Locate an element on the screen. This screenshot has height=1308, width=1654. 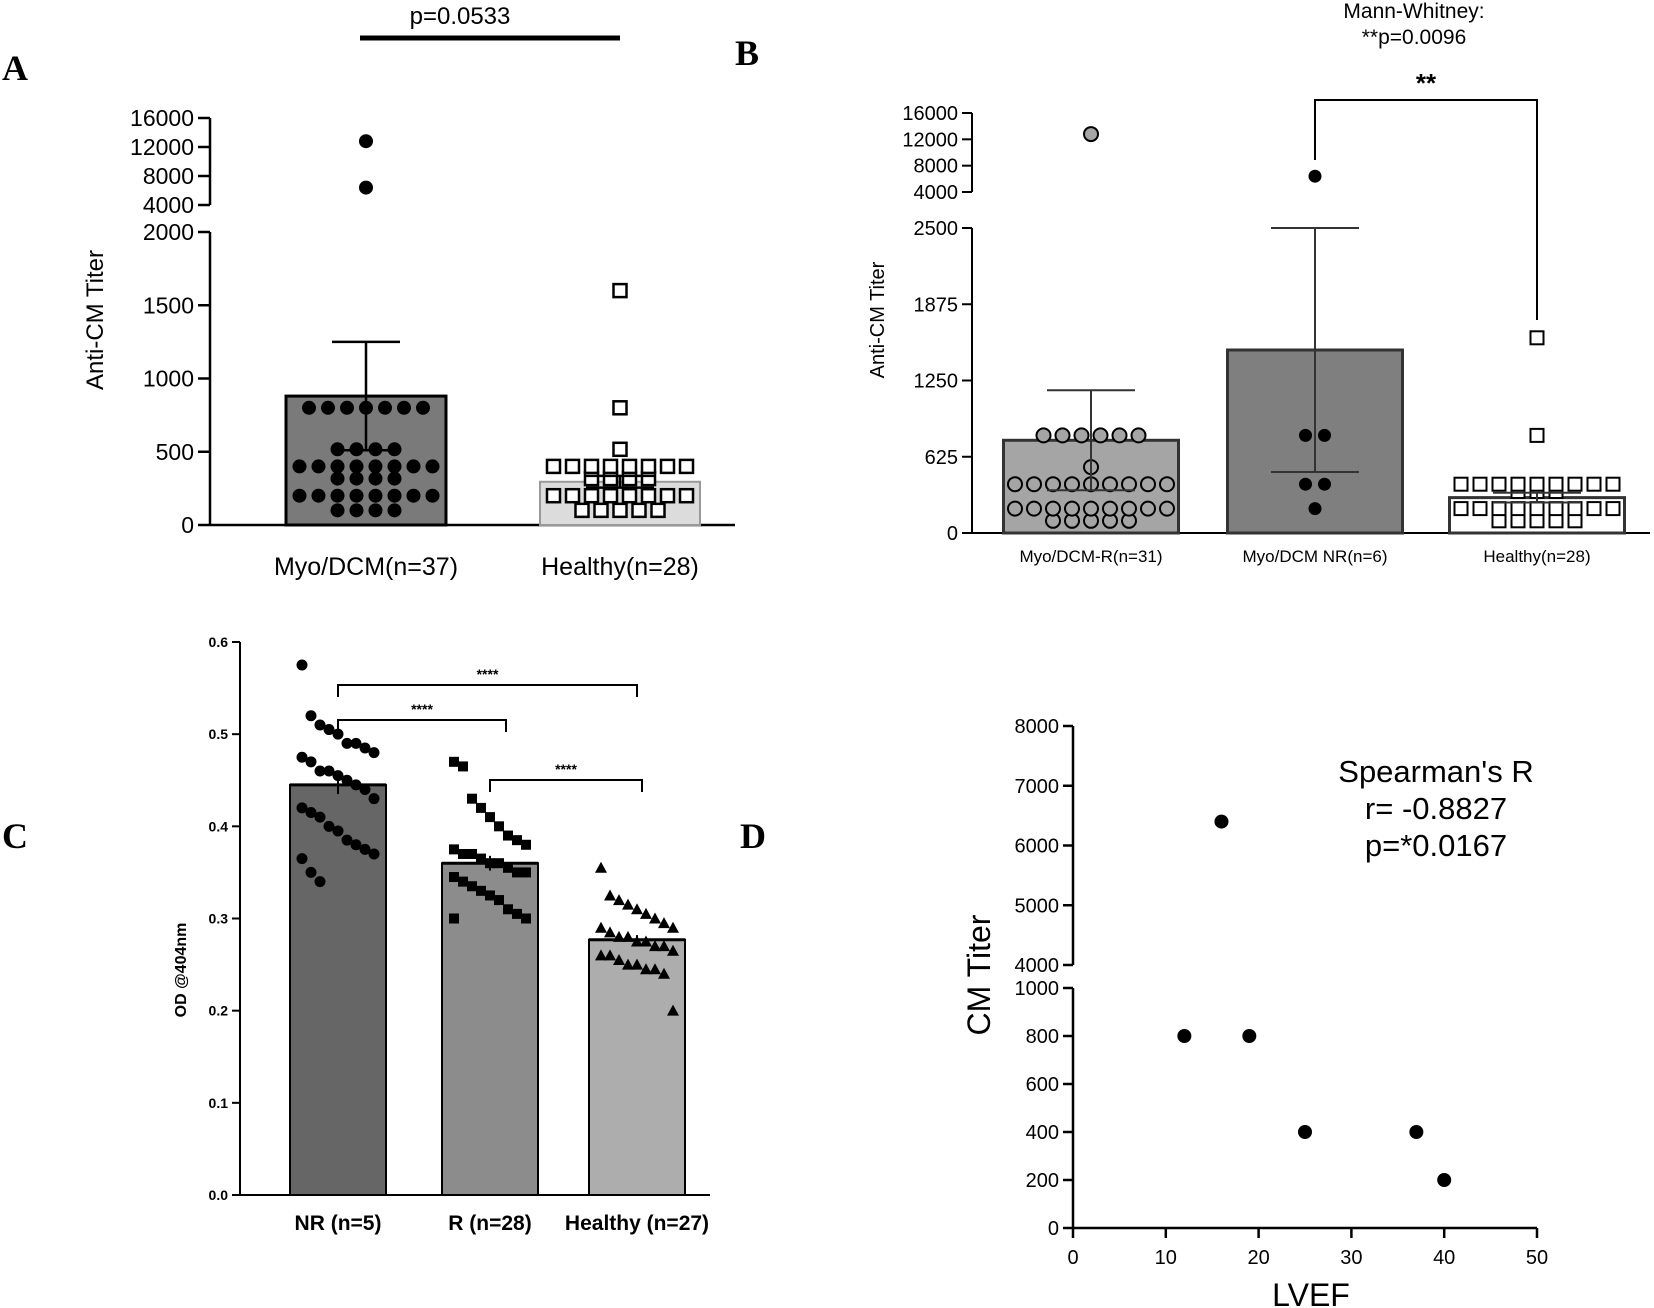
panel-d-annotation-r: r= -0.8827 is located at coordinates (1436, 808).